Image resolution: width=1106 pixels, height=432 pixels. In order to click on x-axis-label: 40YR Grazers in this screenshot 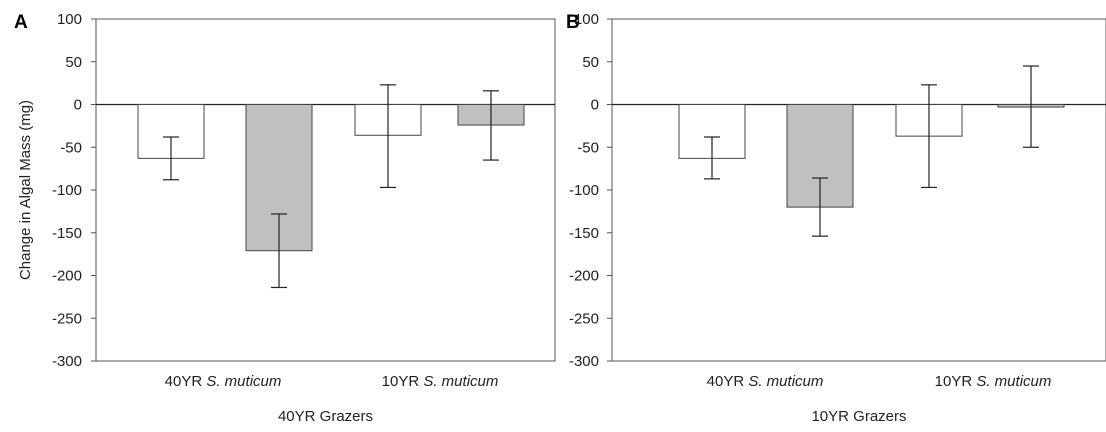, I will do `click(325, 416)`.